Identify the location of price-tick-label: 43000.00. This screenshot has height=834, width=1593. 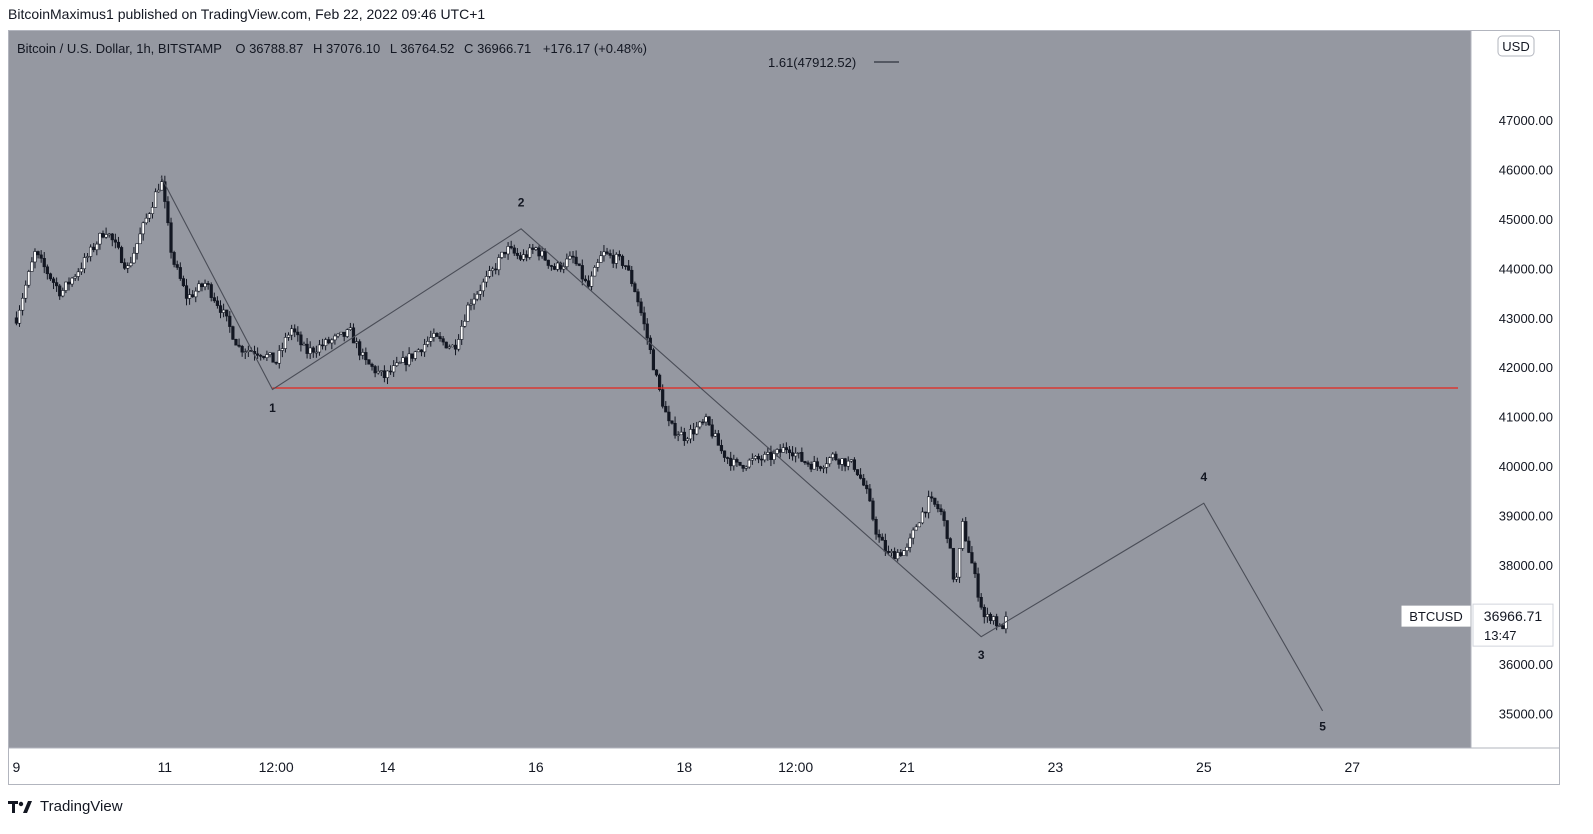
(1526, 318).